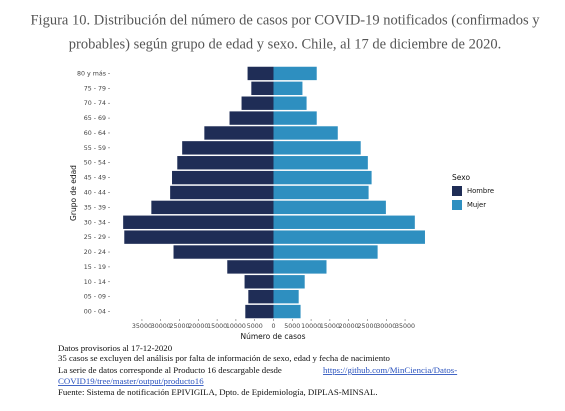  I want to click on link: COVID19/tree/master/output/producto16, so click(131, 381).